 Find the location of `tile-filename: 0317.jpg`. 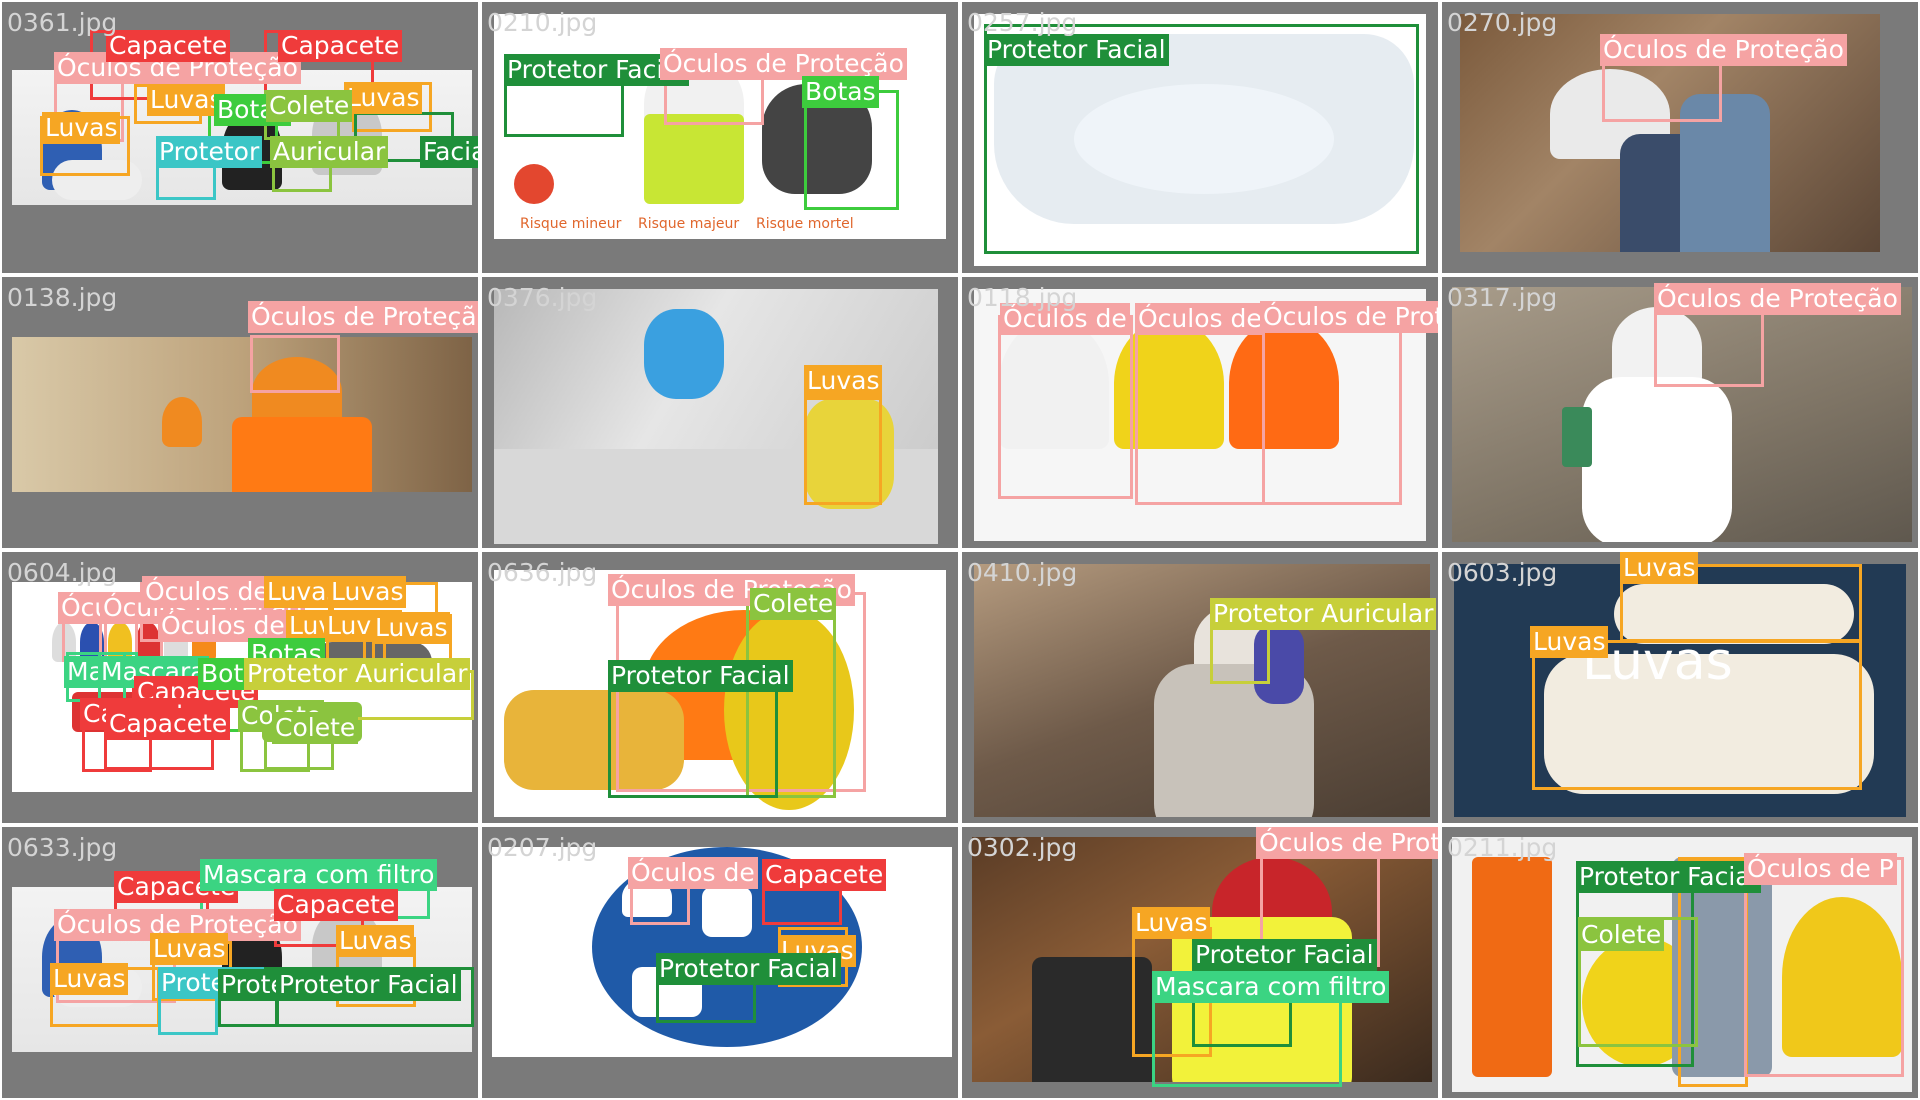

tile-filename: 0317.jpg is located at coordinates (1502, 297).